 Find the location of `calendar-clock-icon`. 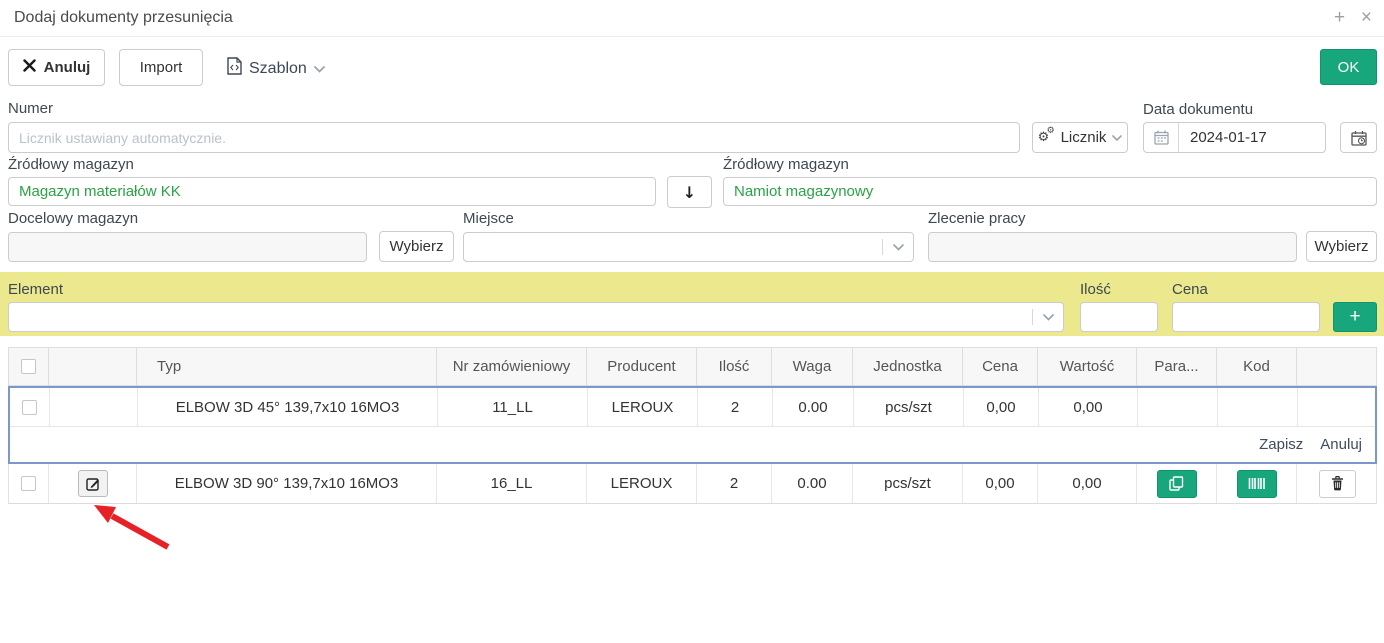

calendar-clock-icon is located at coordinates (1358, 138).